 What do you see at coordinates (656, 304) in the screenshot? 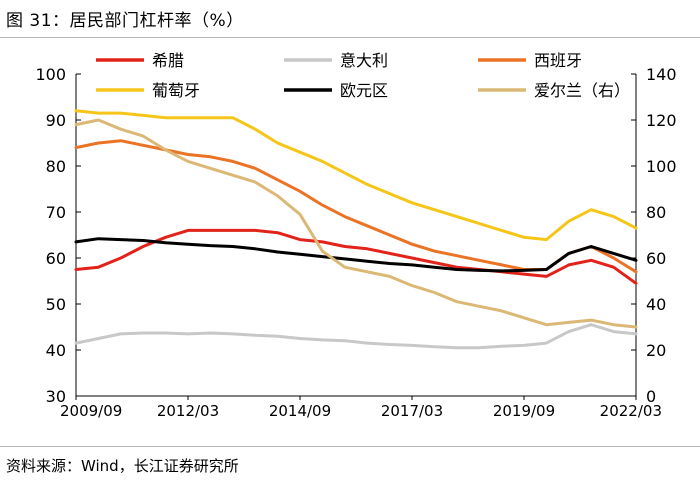
I see `right-tick-label: 40` at bounding box center [656, 304].